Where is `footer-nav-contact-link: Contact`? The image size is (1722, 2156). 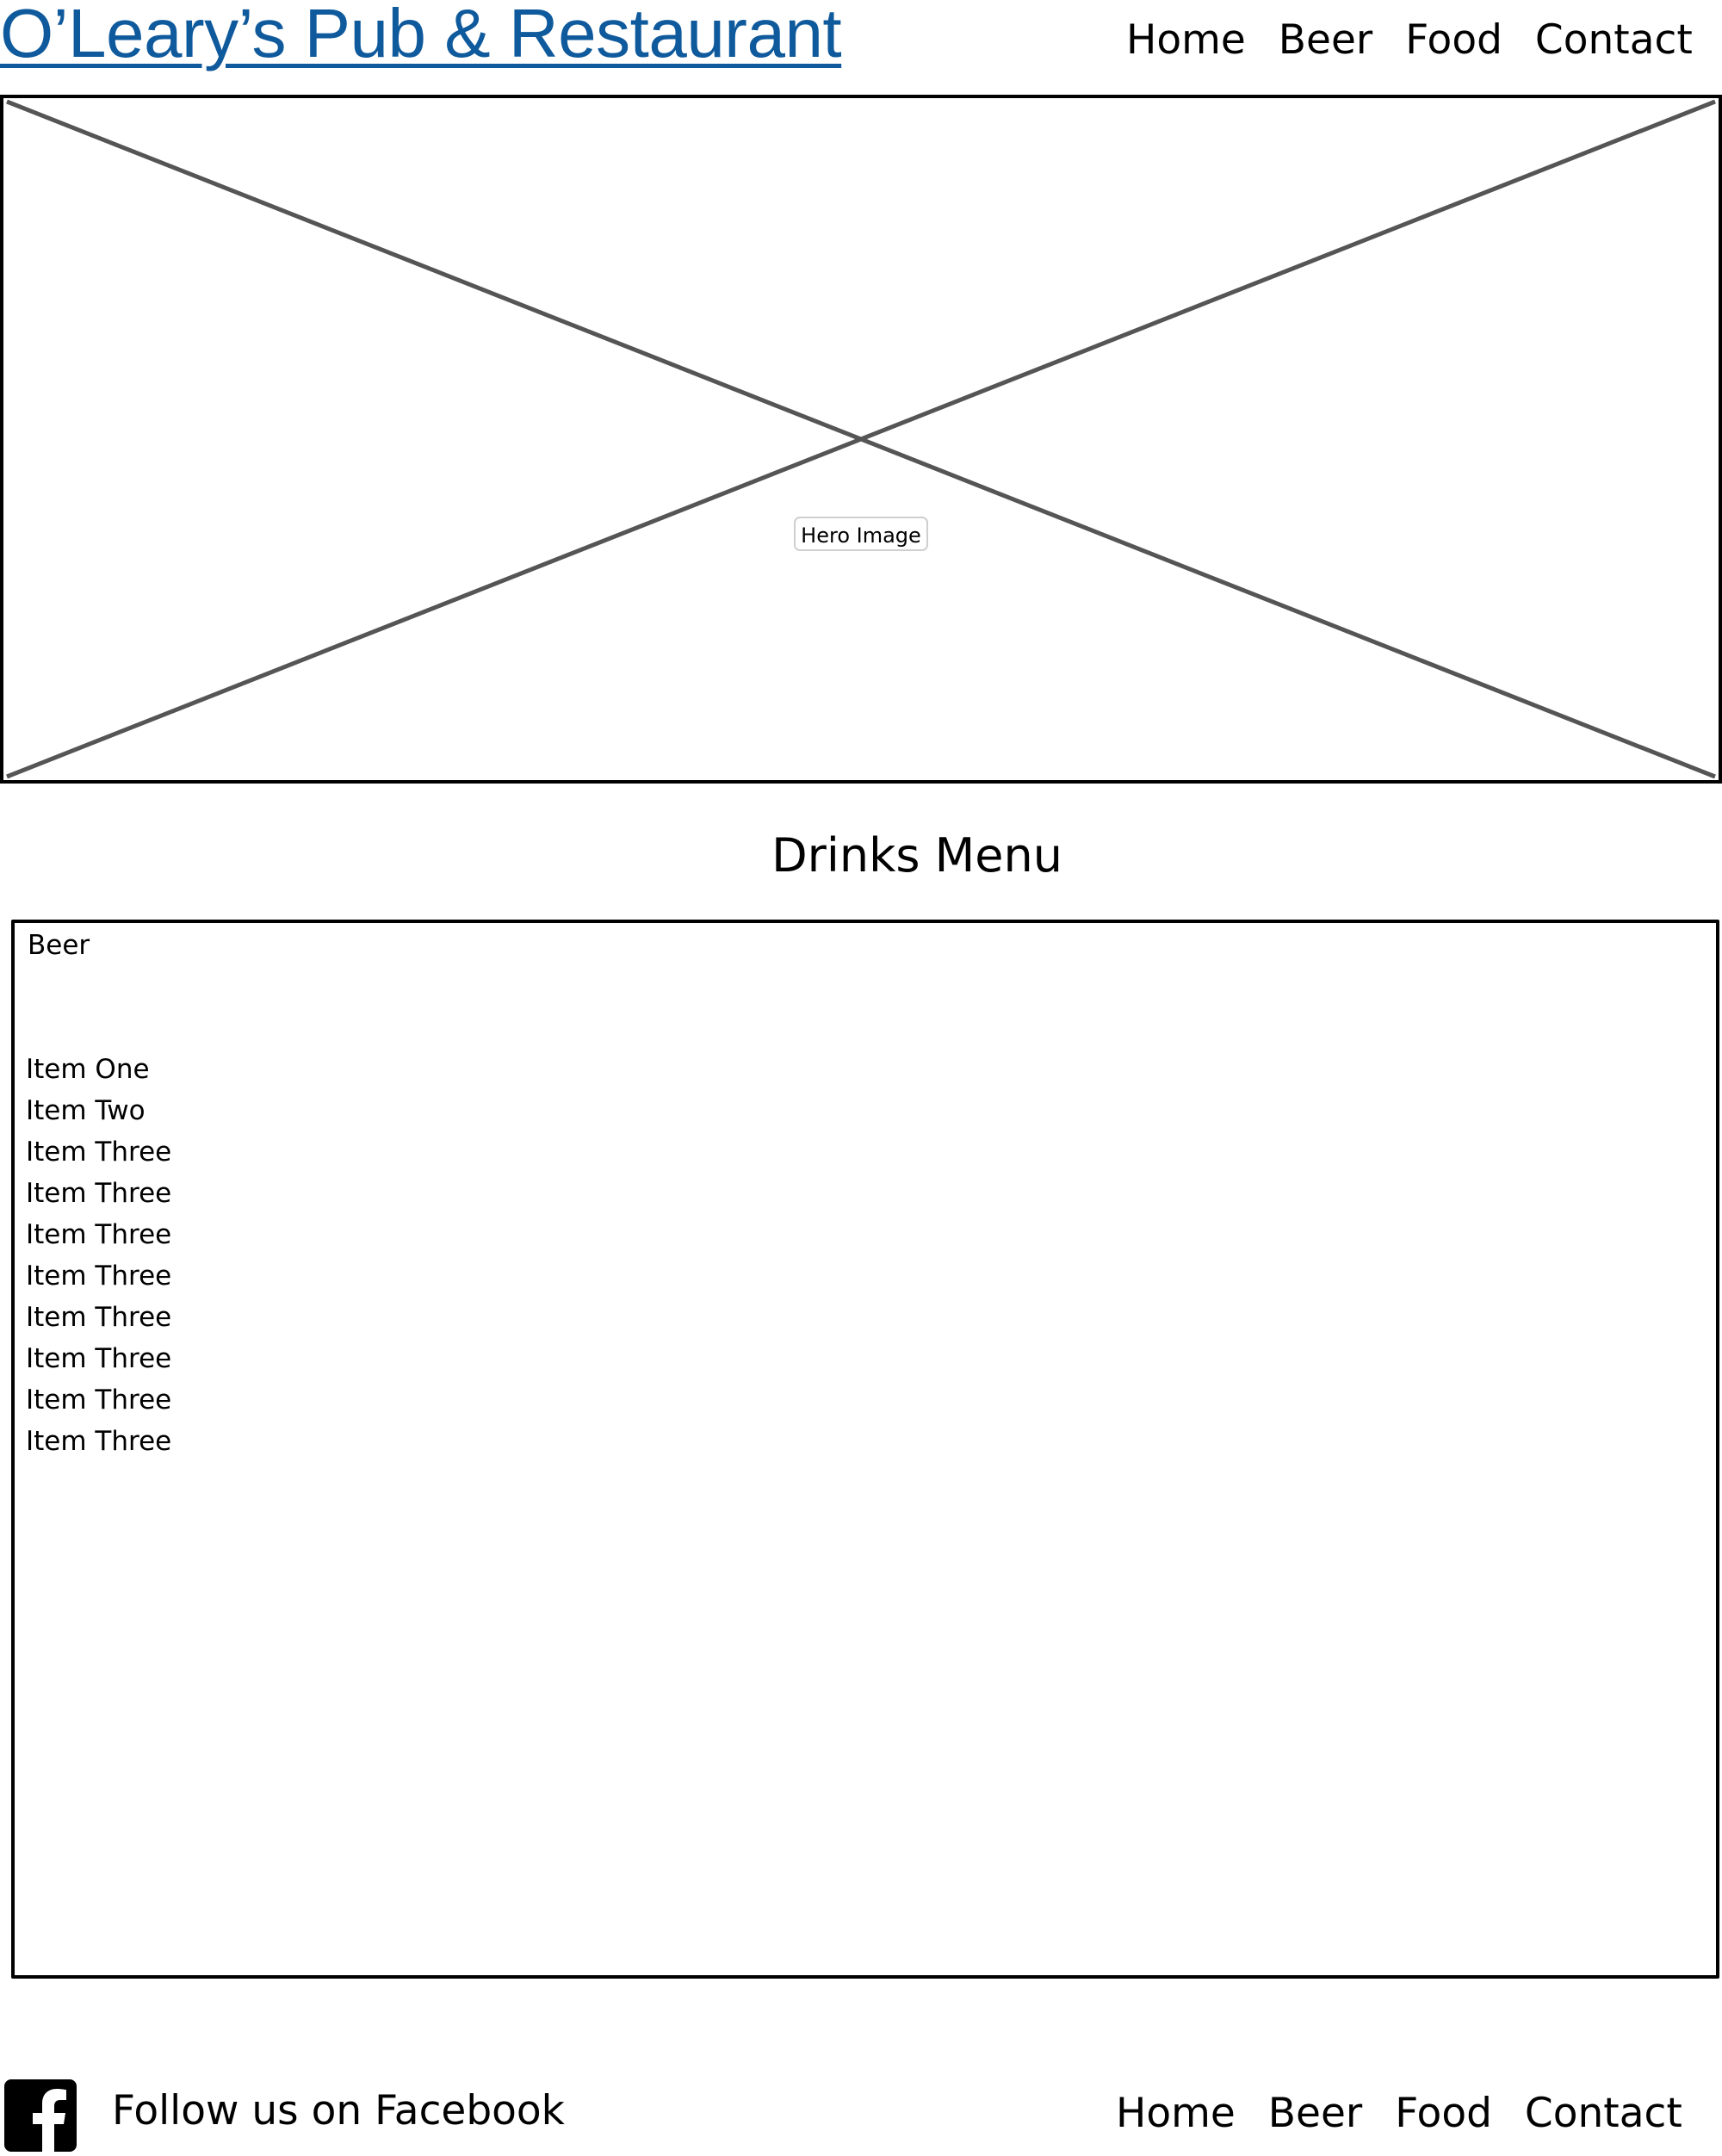 footer-nav-contact-link: Contact is located at coordinates (1603, 2113).